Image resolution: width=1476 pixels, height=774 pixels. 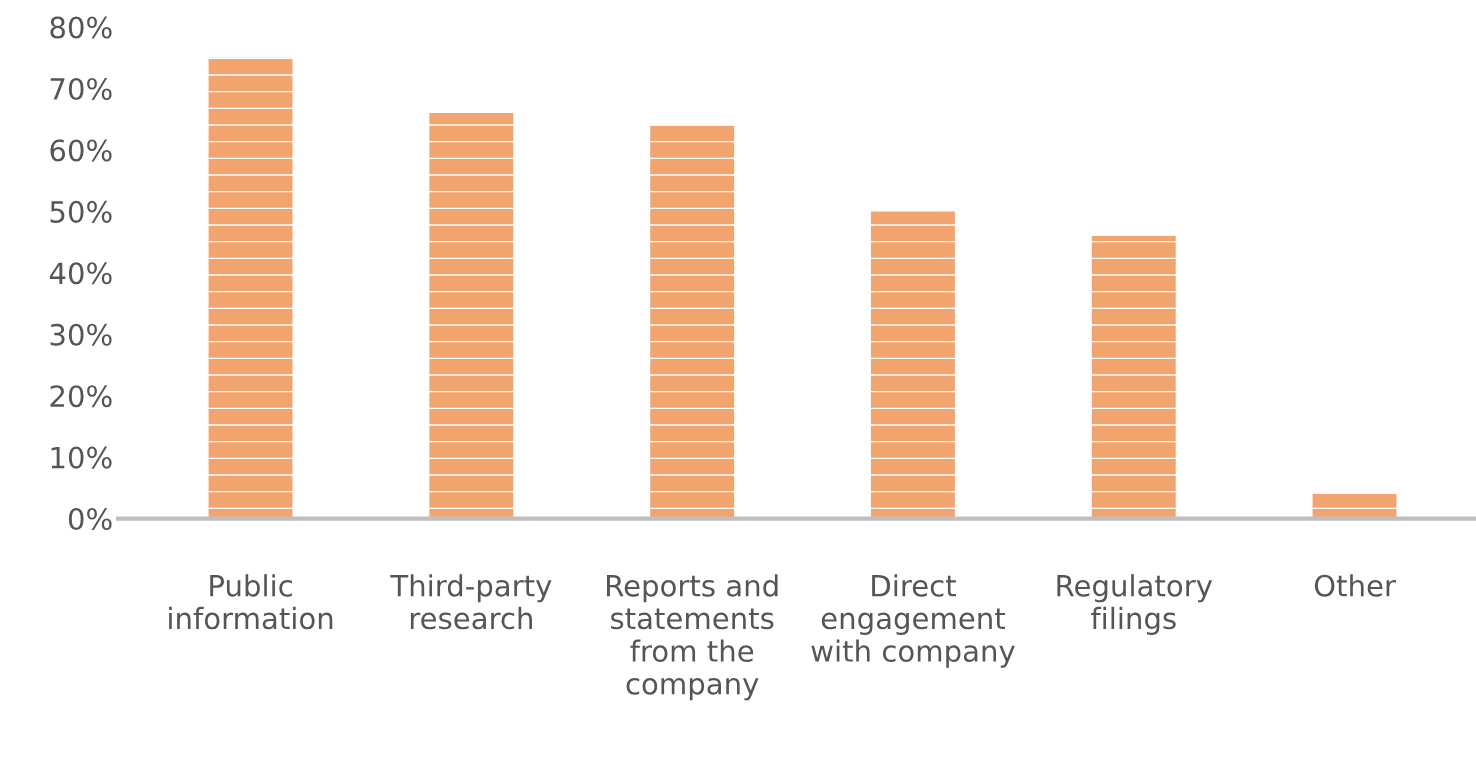 What do you see at coordinates (81, 211) in the screenshot?
I see `y-tick-label: 50%` at bounding box center [81, 211].